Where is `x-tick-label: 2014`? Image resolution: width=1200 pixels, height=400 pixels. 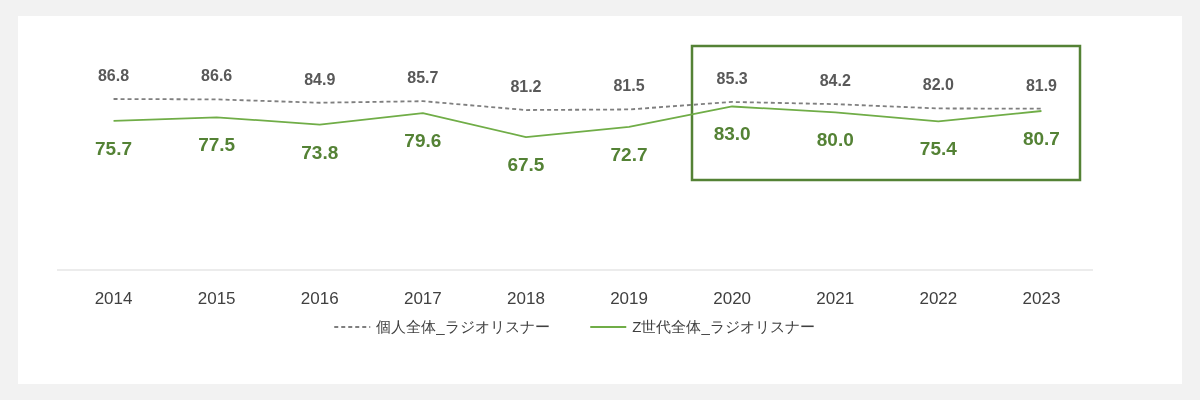 x-tick-label: 2014 is located at coordinates (113, 298).